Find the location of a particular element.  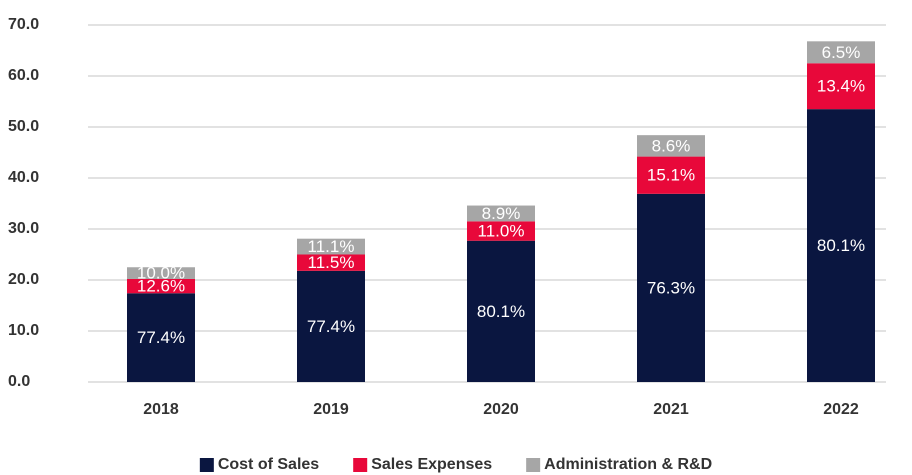

data-label: 76.3% is located at coordinates (671, 287).